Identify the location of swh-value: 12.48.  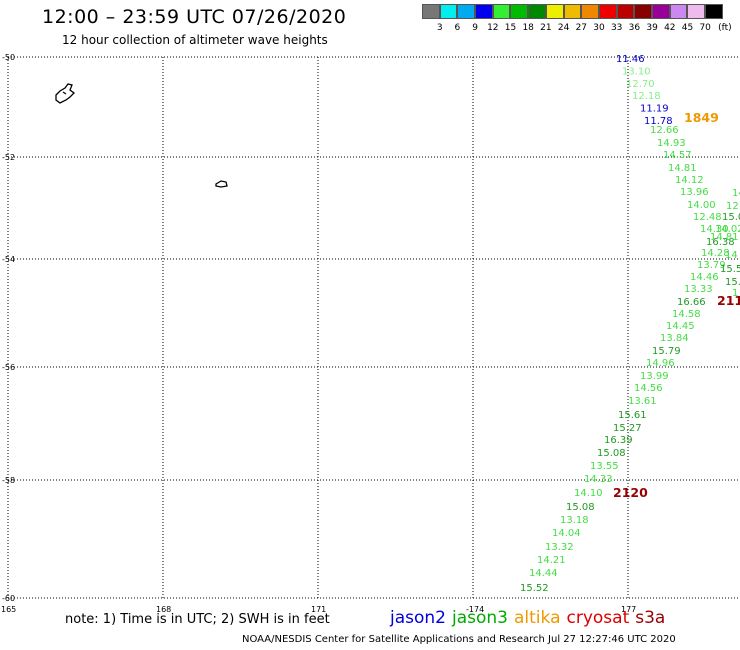
(707, 217).